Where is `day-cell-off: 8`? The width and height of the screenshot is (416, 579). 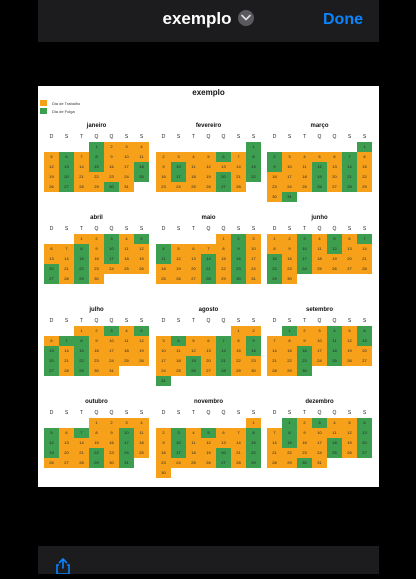 day-cell-off: 8 is located at coordinates (96, 157).